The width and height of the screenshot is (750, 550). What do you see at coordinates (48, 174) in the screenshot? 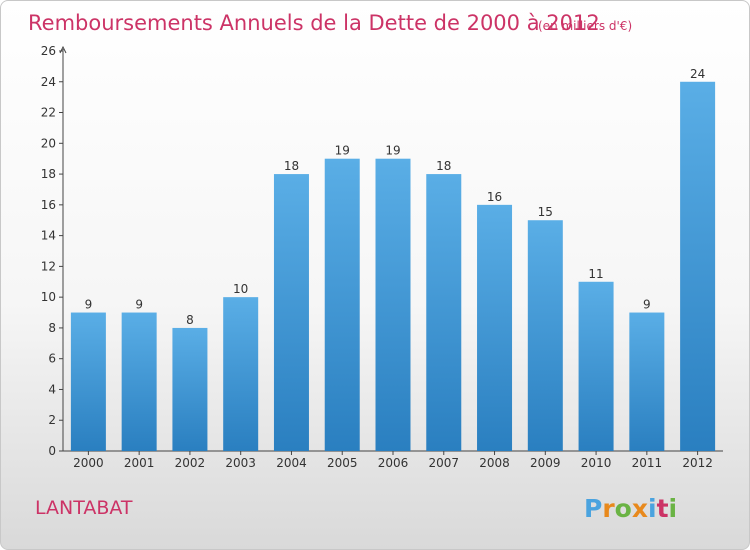
I see `y-tick-label: 18` at bounding box center [48, 174].